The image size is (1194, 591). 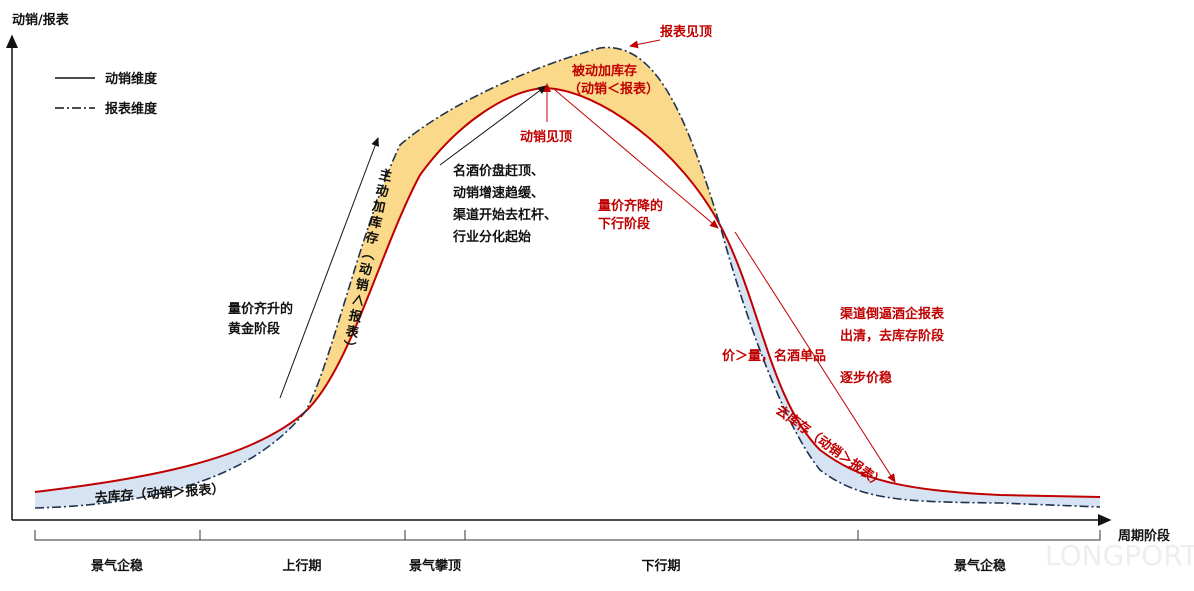 I want to click on watermark: LONGPORT, so click(x=1119, y=555).